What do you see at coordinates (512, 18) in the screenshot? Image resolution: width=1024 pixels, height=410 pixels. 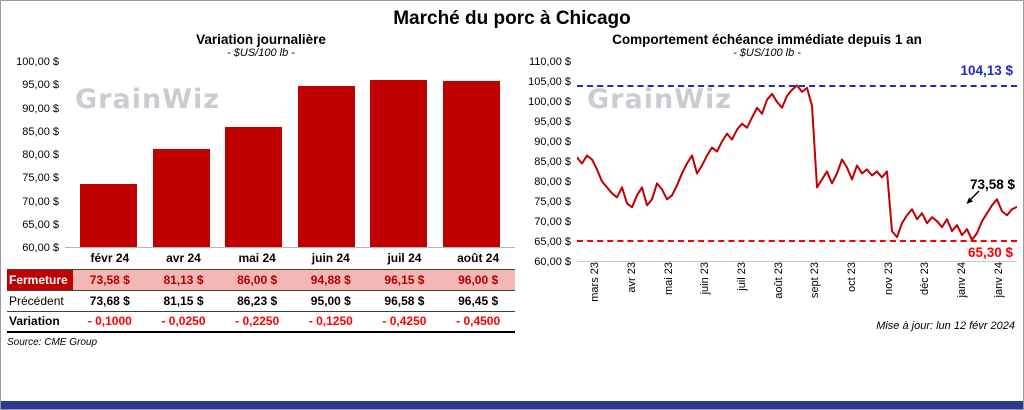 I see `page-title: Marché du porc à Chicago` at bounding box center [512, 18].